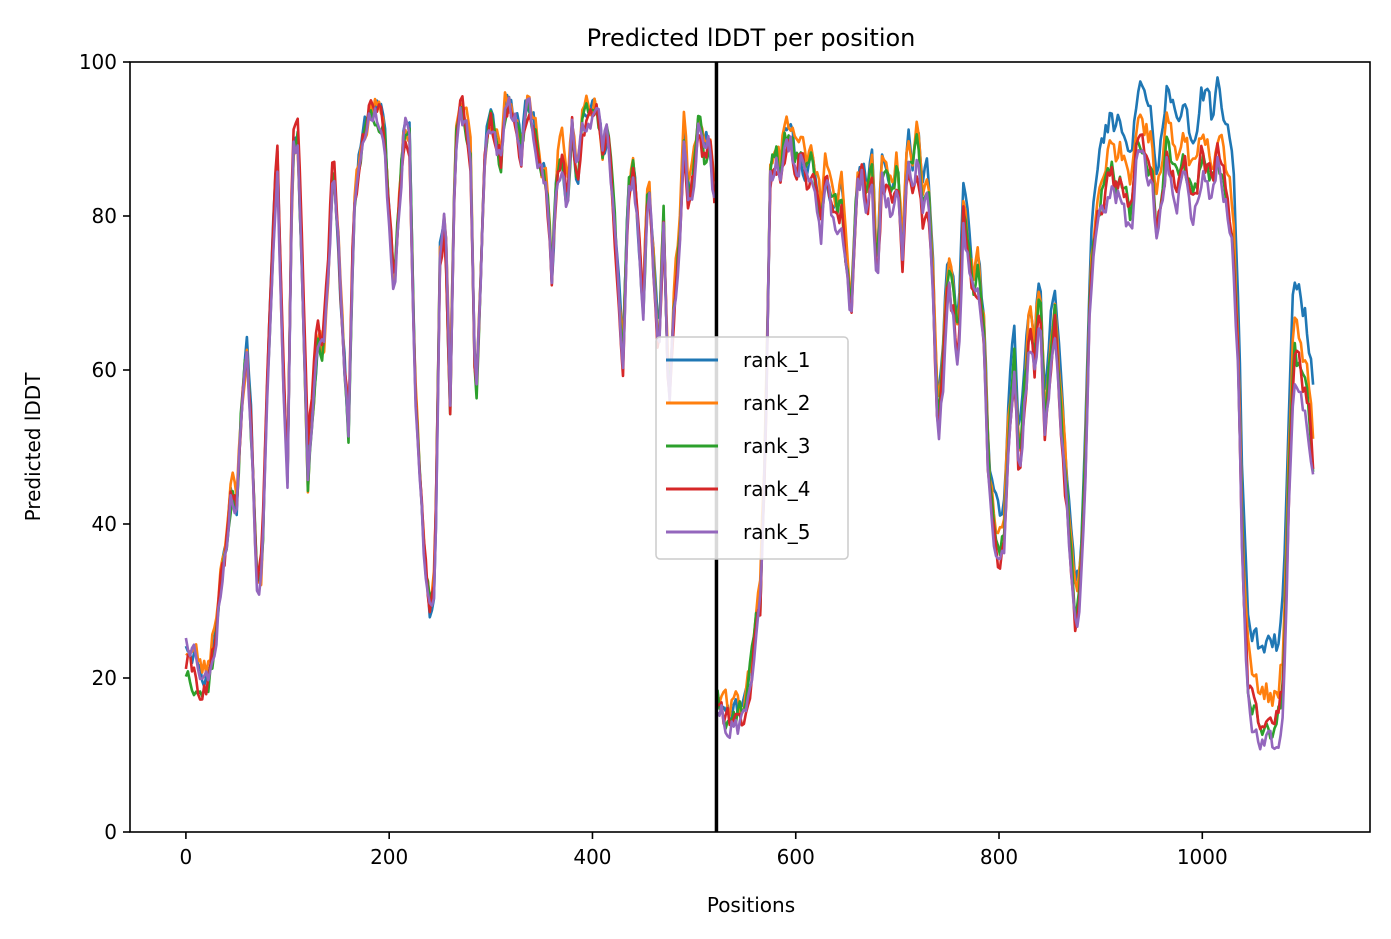 The width and height of the screenshot is (1391, 939). What do you see at coordinates (751, 905) in the screenshot?
I see `x-axis-label: Positions` at bounding box center [751, 905].